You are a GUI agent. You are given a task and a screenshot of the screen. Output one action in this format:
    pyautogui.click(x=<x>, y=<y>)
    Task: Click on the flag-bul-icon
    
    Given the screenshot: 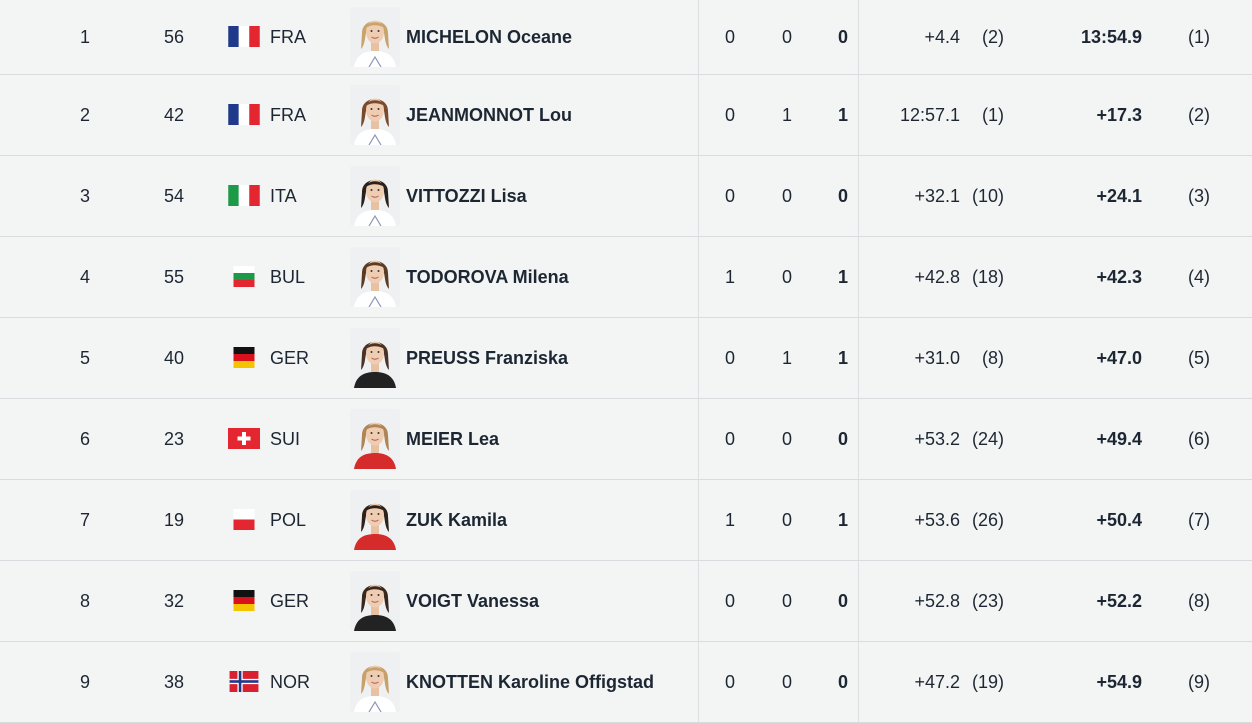 What is the action you would take?
    pyautogui.click(x=244, y=276)
    